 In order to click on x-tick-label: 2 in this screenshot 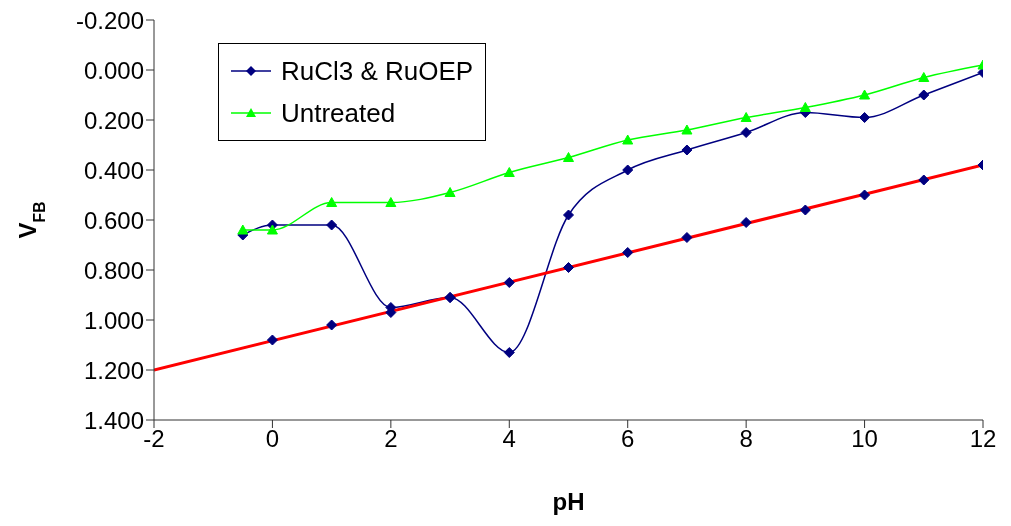, I will do `click(391, 439)`.